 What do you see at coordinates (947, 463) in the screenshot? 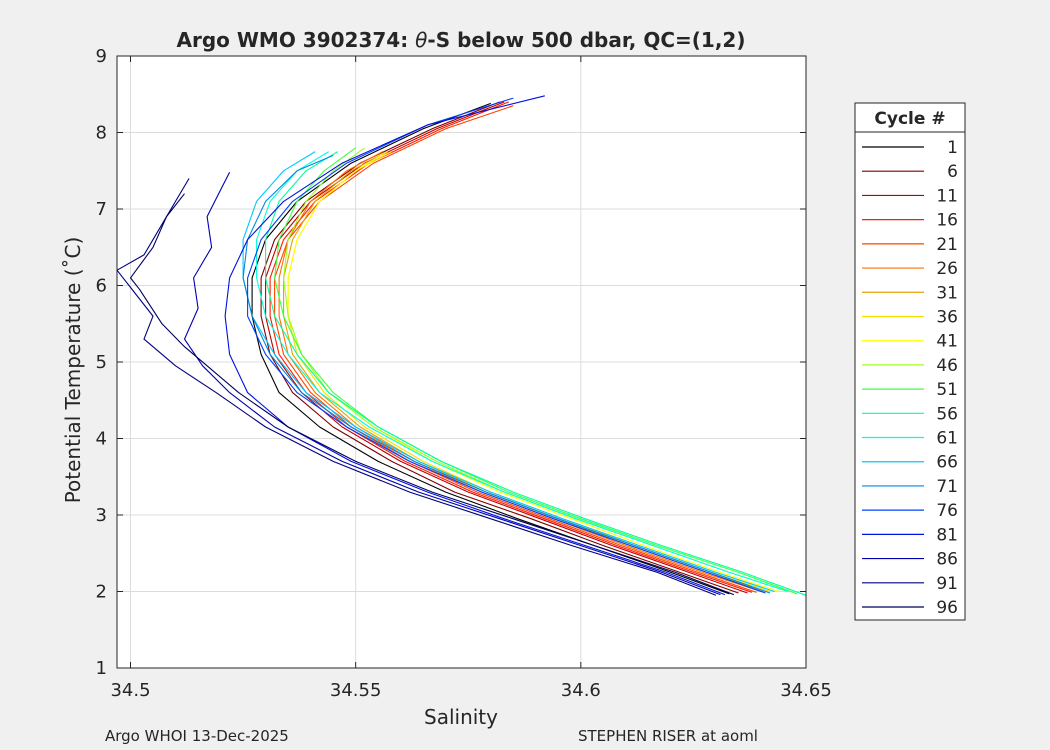
I see `legend-label: 66` at bounding box center [947, 463].